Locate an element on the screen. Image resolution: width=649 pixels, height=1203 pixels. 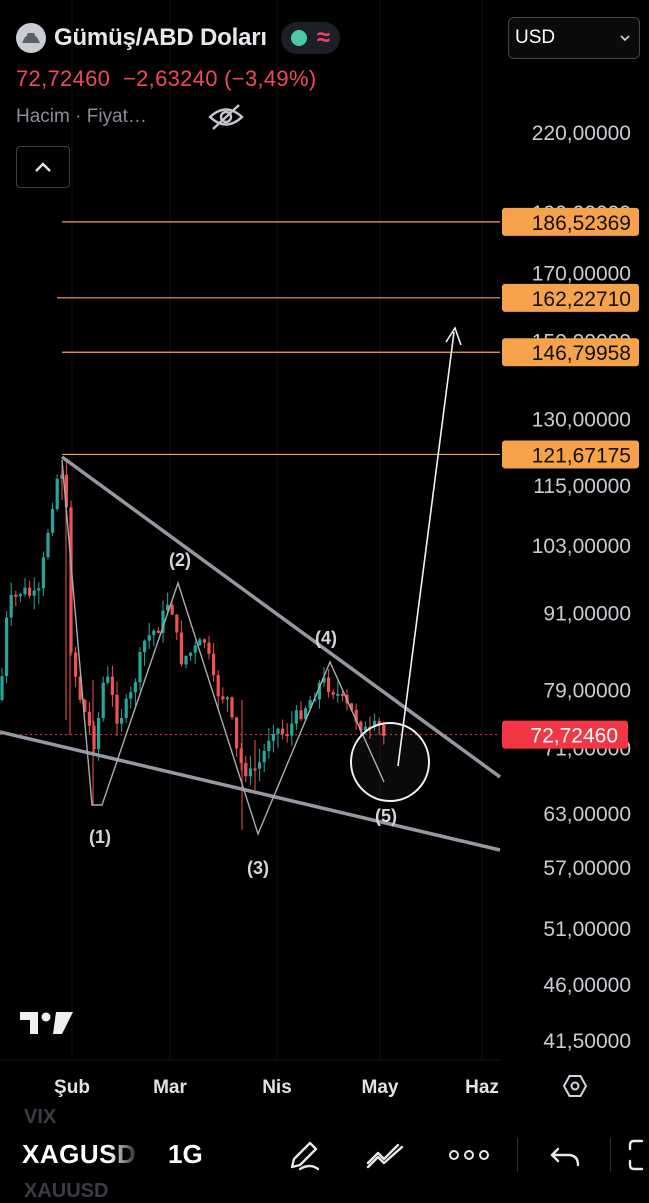
symbol-title: Gümüş/ABD Doları is located at coordinates (160, 37).